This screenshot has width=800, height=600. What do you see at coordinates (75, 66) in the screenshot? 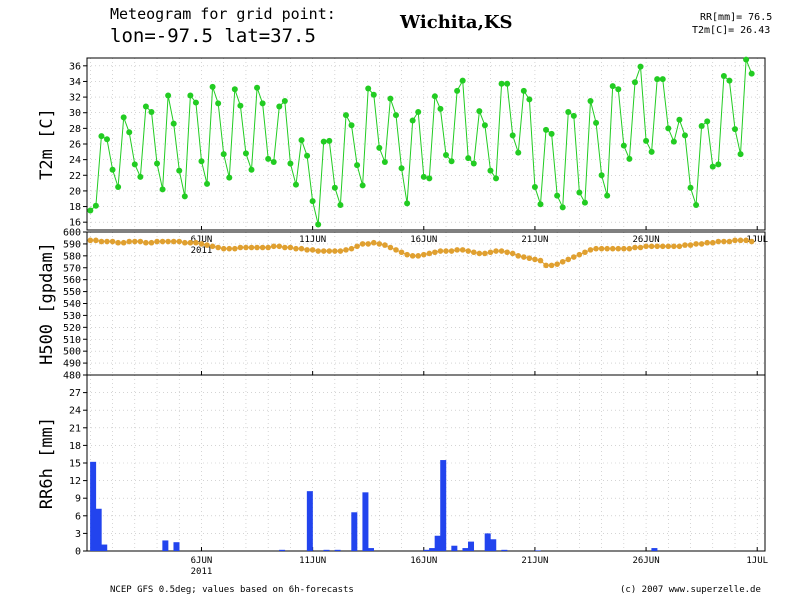
I see `y-tick-label: 36` at bounding box center [75, 66].